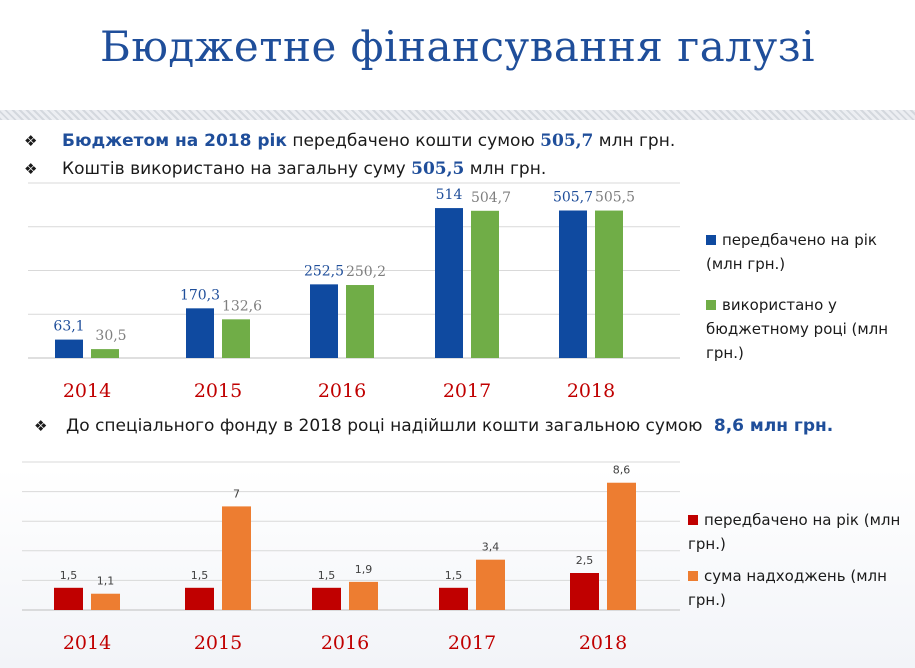 This screenshot has width=915, height=668. Describe the element at coordinates (615, 198) in the screenshot. I see `data-label: 505,5` at that location.